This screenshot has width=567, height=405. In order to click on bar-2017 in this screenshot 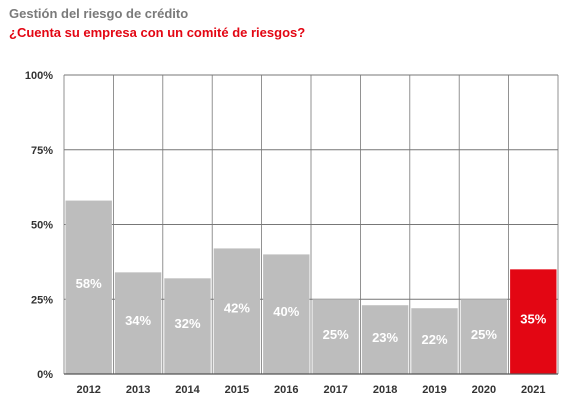, I will do `click(335, 336)`.